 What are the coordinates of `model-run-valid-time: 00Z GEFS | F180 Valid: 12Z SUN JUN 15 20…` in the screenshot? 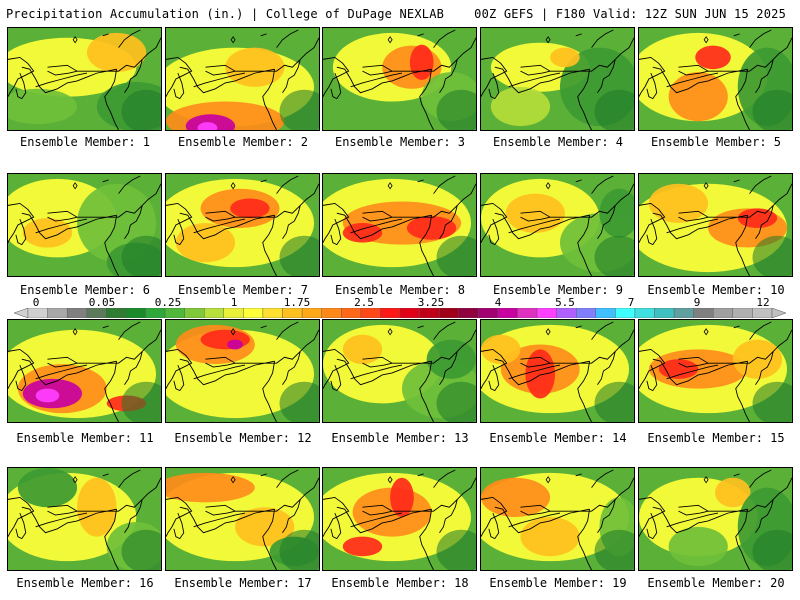 It's located at (630, 14).